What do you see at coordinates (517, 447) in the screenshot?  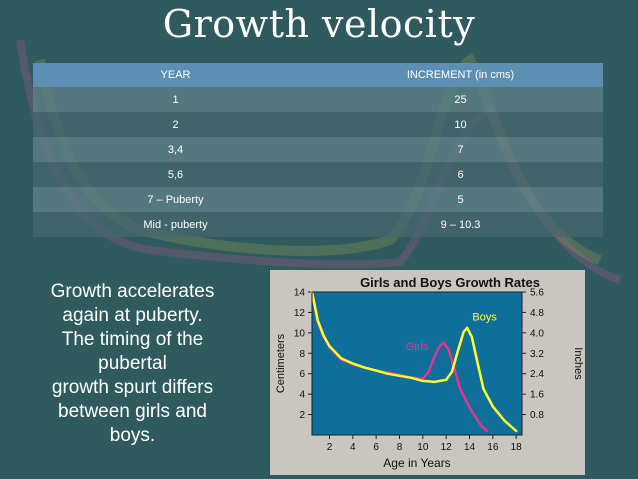 I see `x-tick-label: 18` at bounding box center [517, 447].